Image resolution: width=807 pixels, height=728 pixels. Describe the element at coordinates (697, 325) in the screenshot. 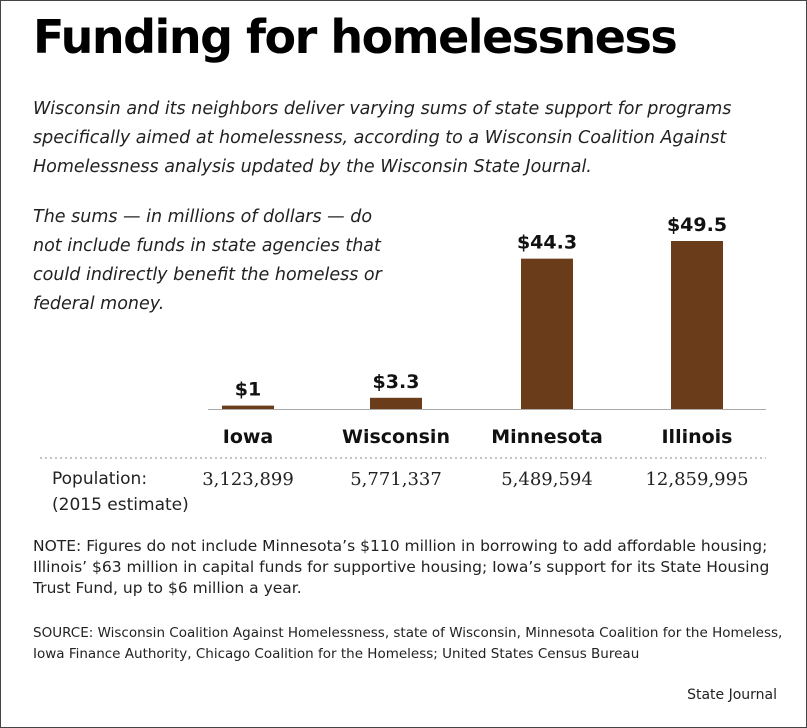

I see `bar-illinois` at that location.